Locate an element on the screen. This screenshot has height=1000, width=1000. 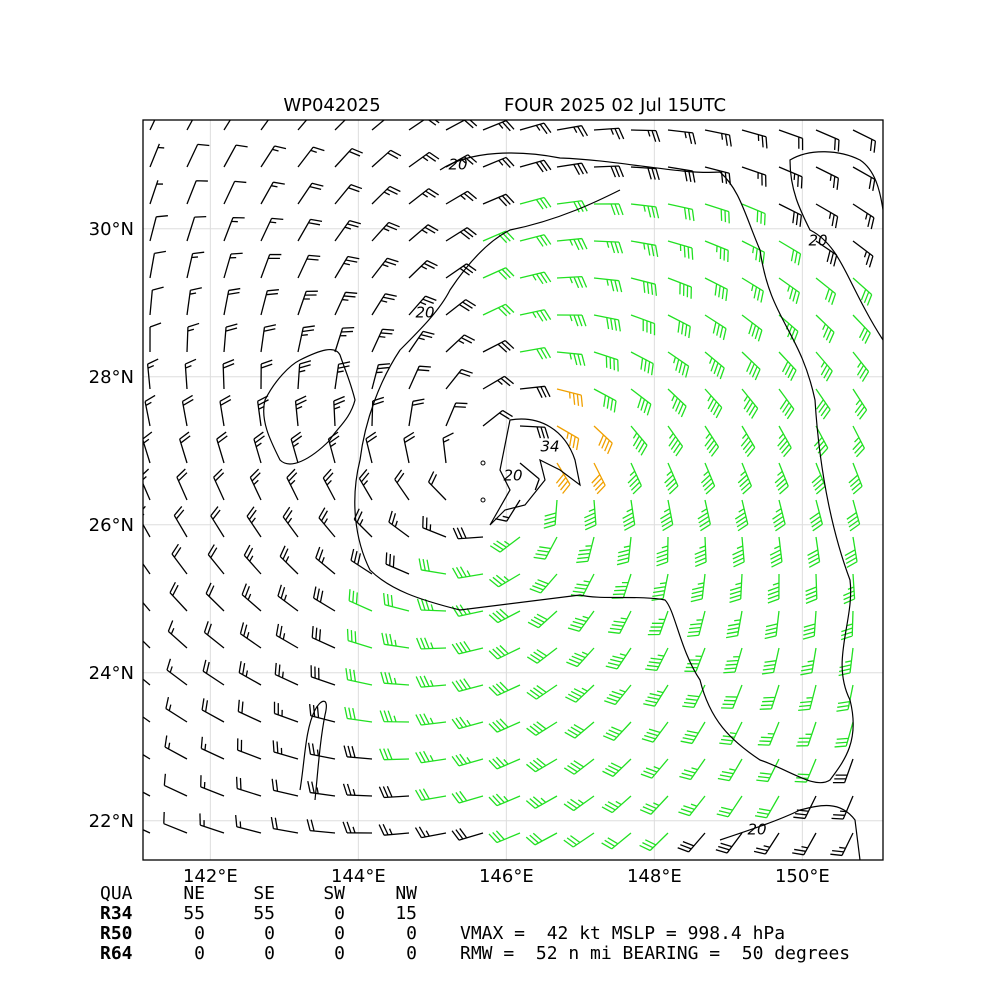
x-tick-label: 146°E is located at coordinates (506, 876).